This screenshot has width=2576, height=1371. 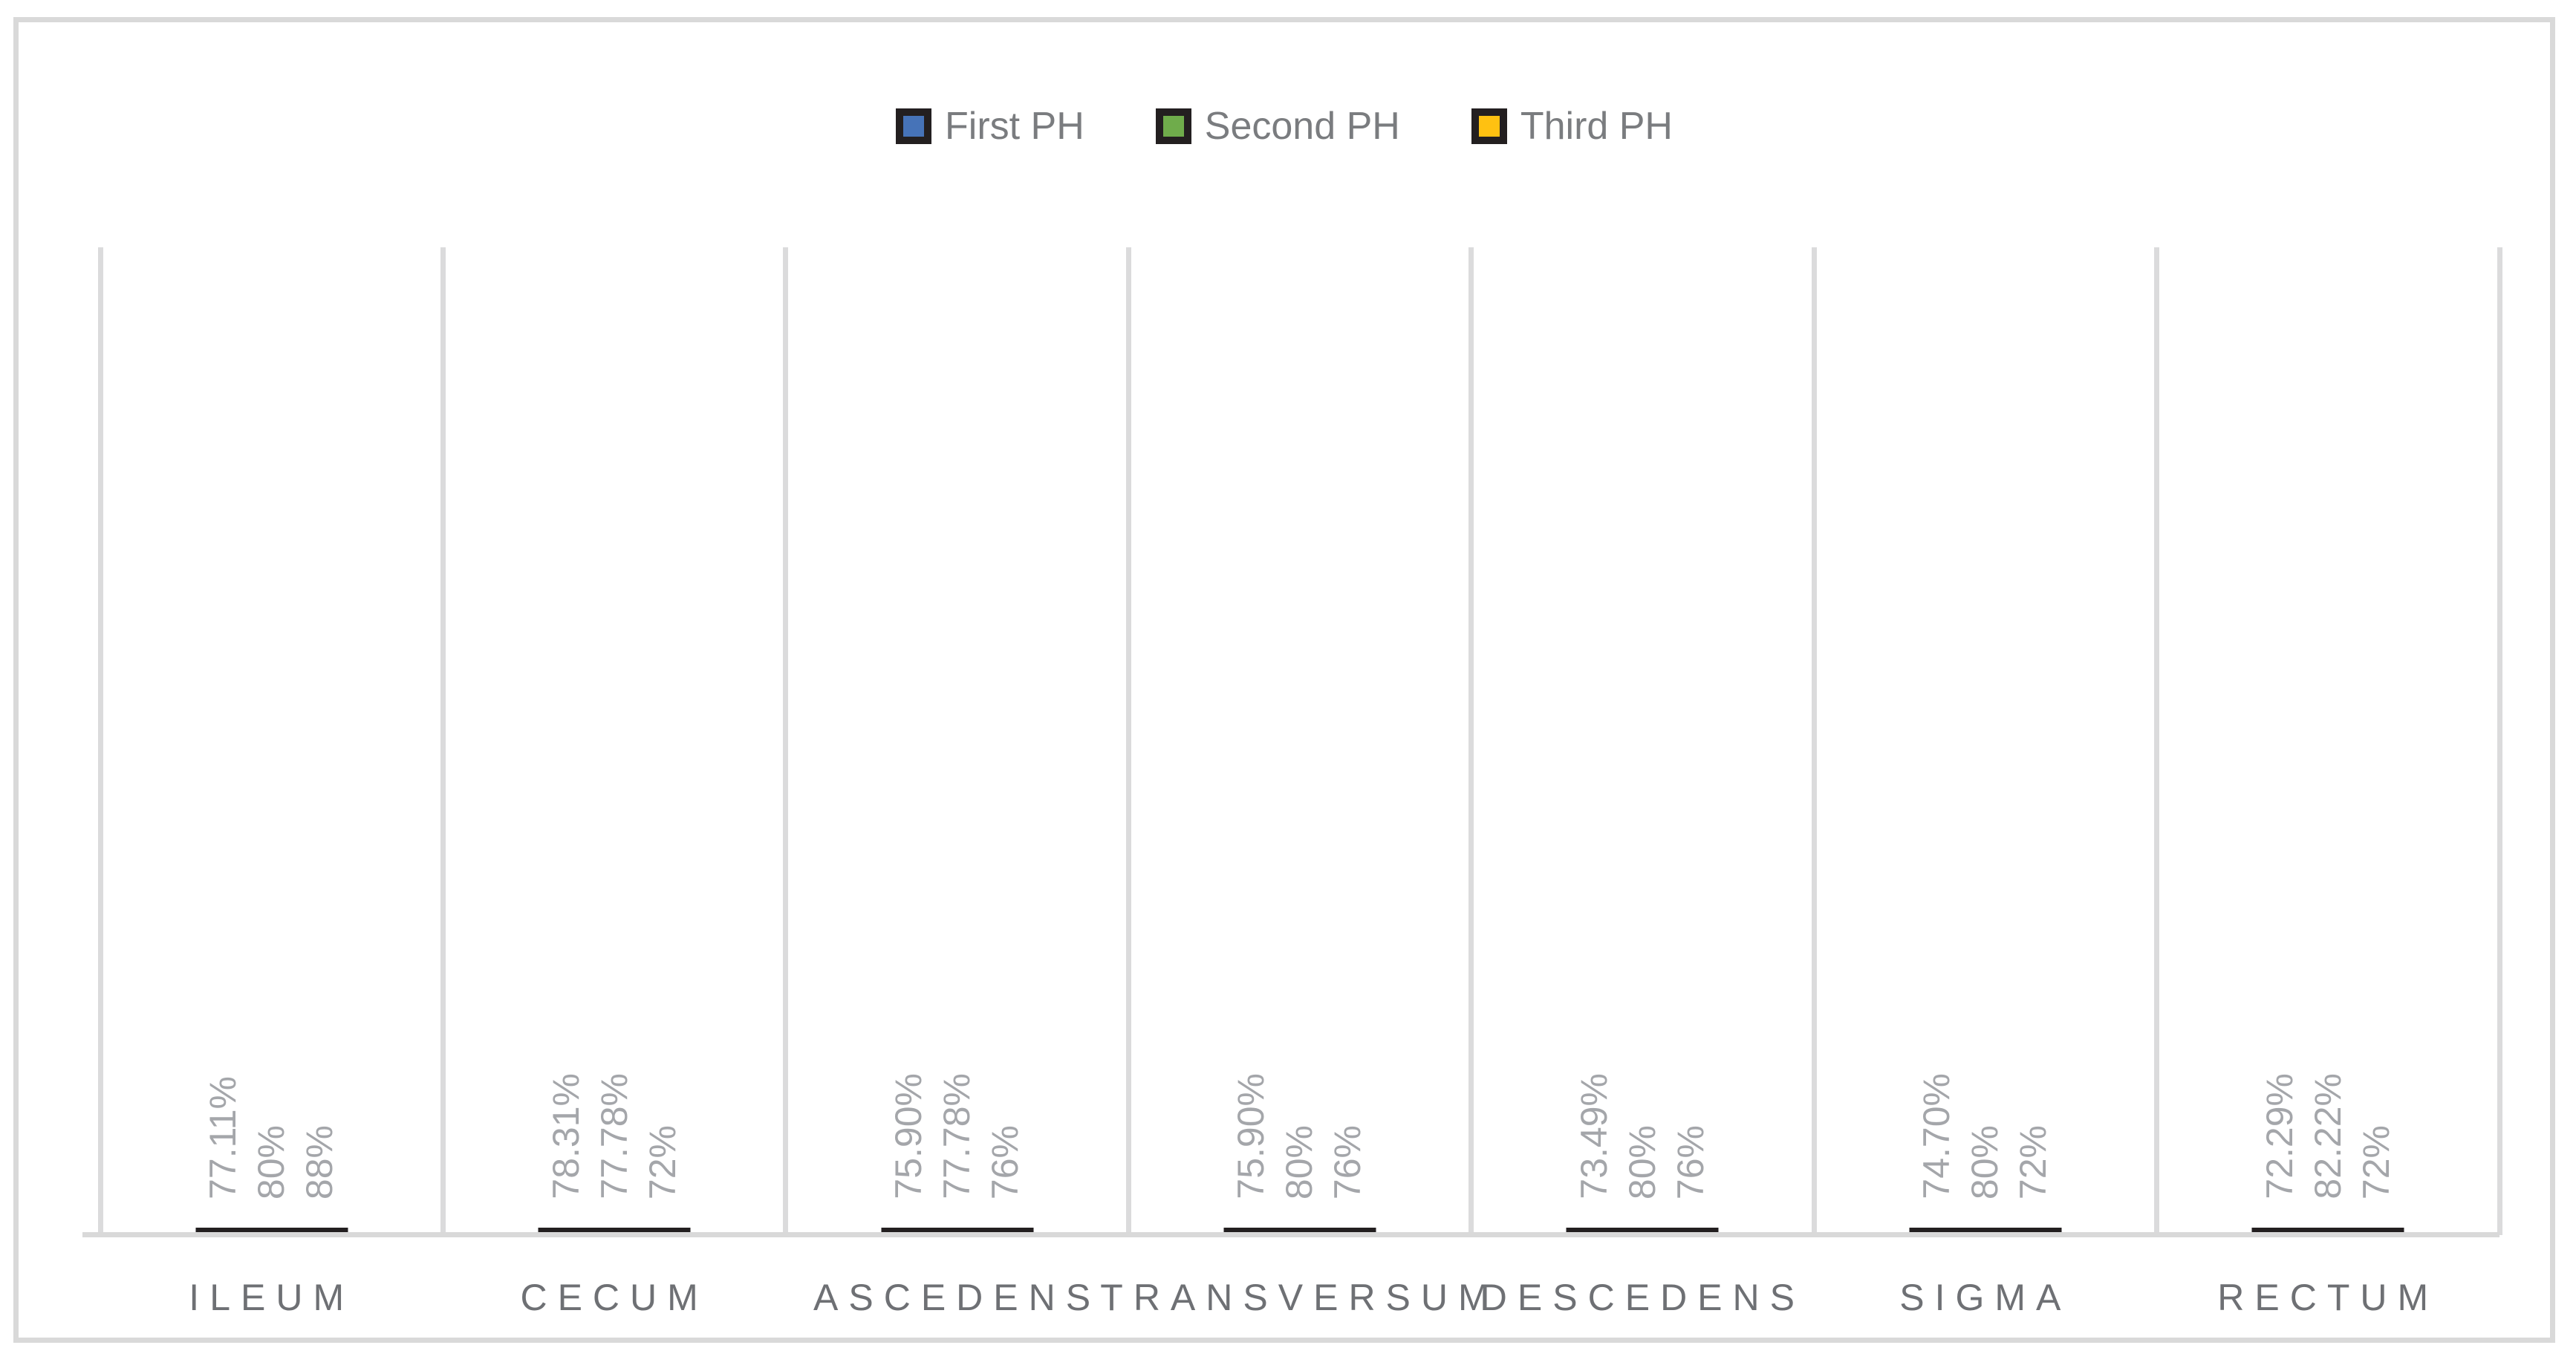 I want to click on bar-group: 78.31% 77.78% 72%, so click(x=614, y=1154).